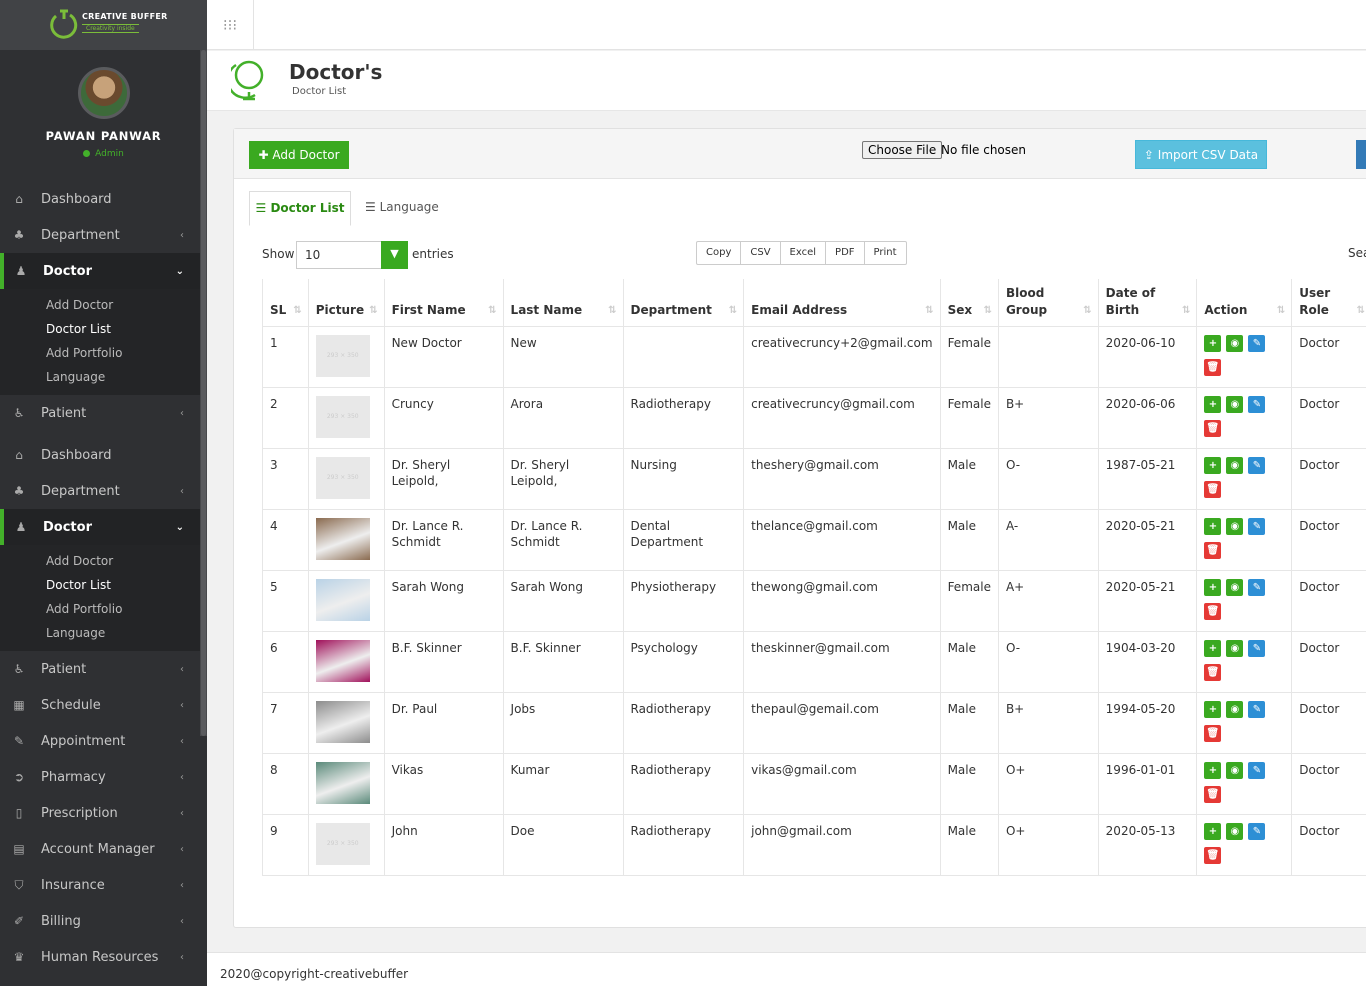 This screenshot has height=986, width=1366. Describe the element at coordinates (761, 253) in the screenshot. I see `csv-button: CSV` at that location.